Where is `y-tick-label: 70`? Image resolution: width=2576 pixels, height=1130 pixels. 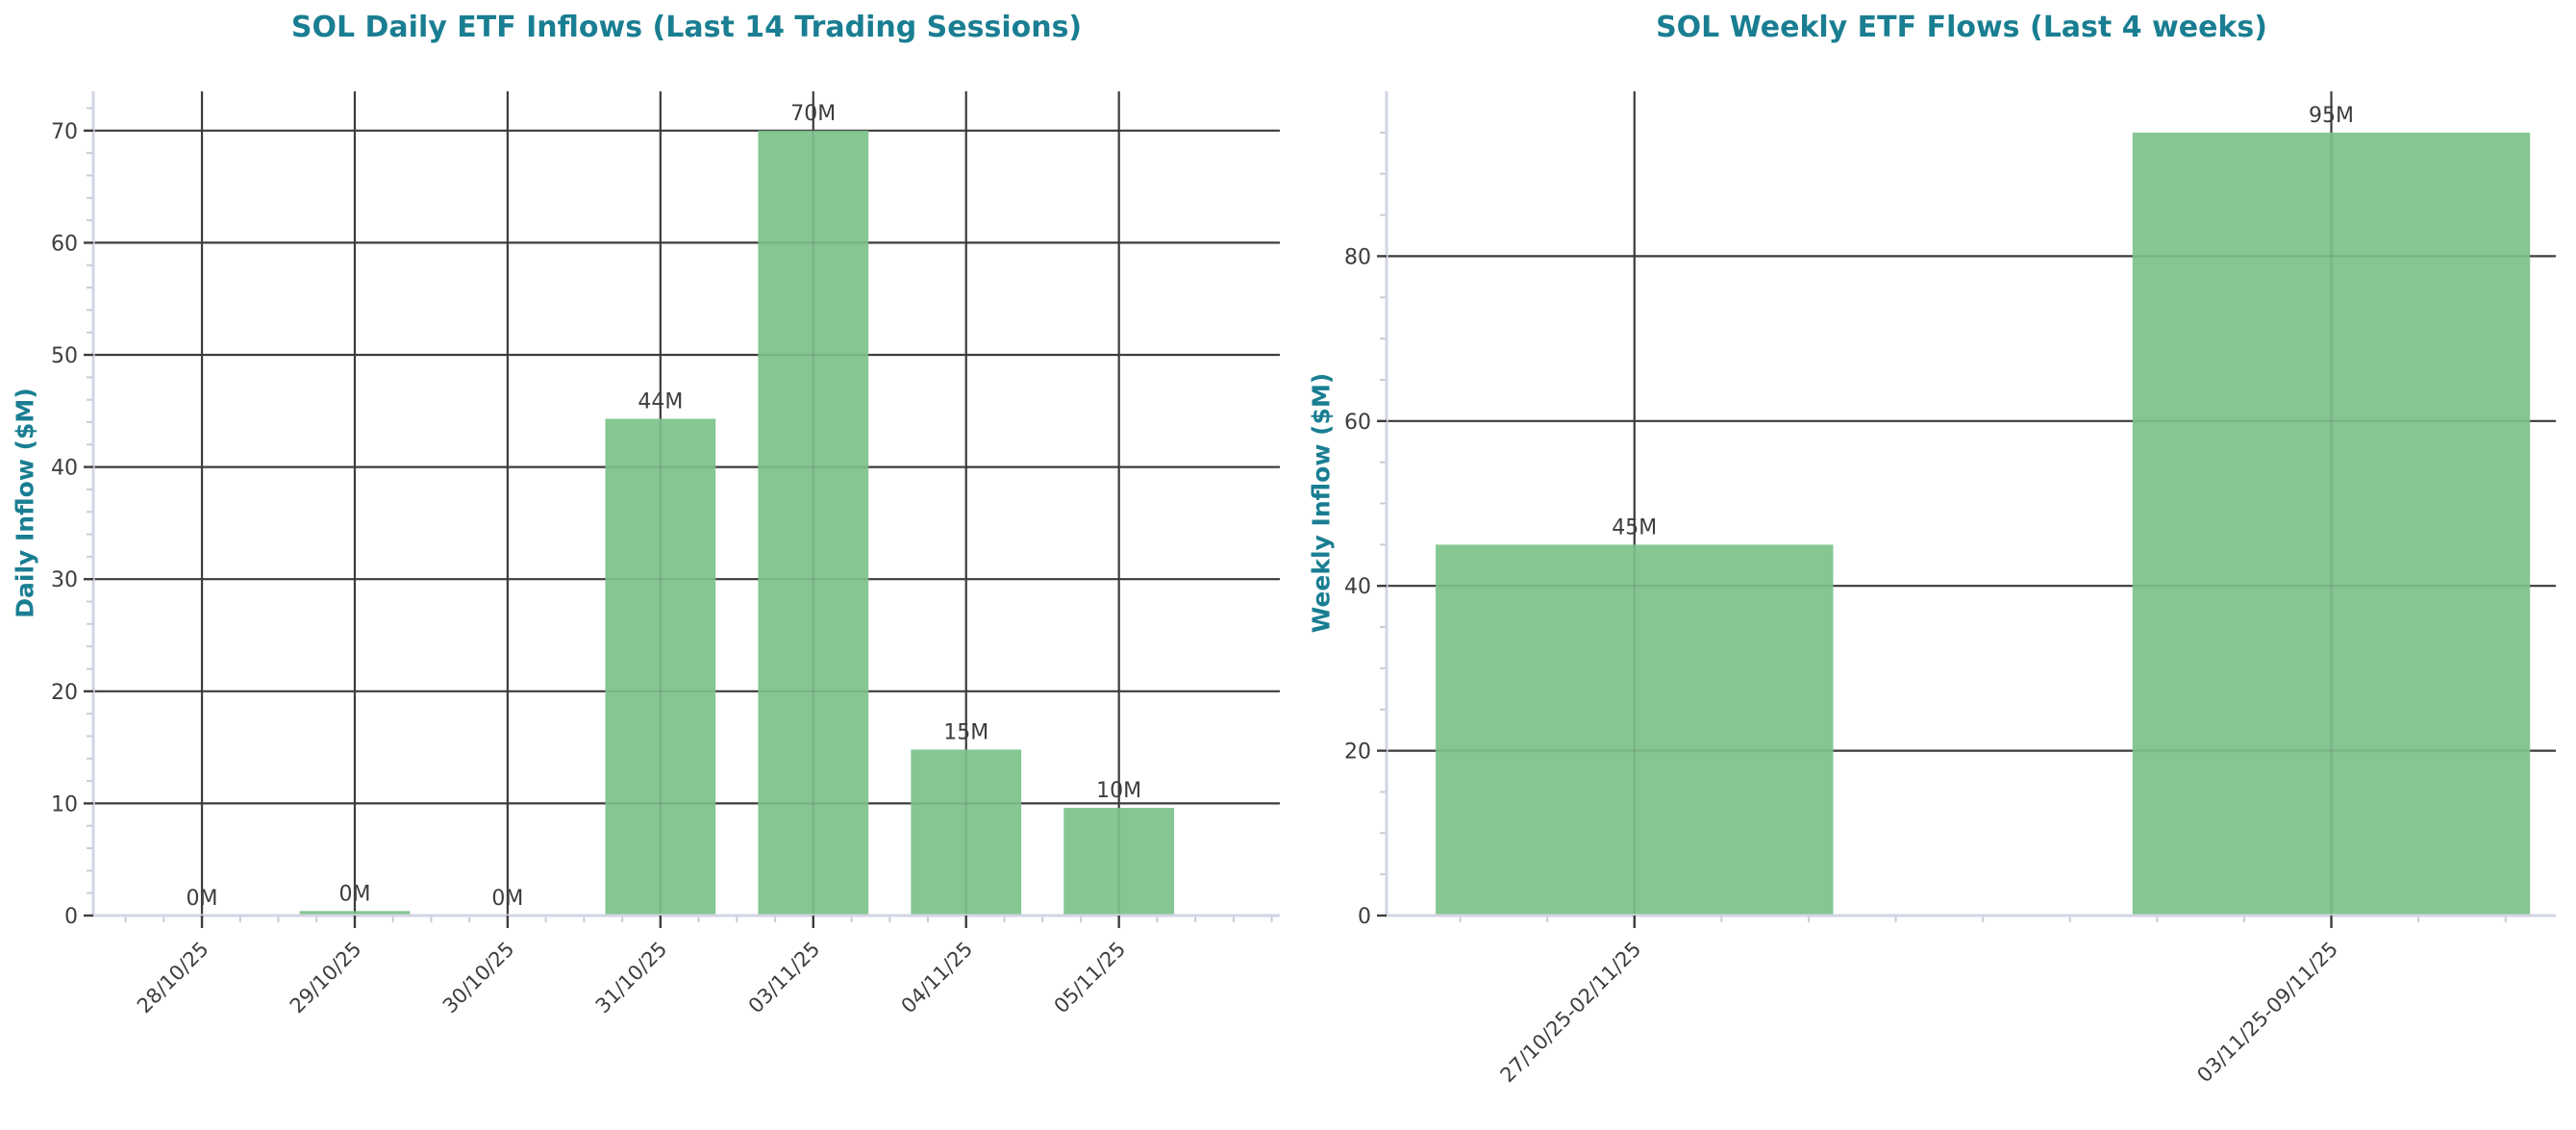 y-tick-label: 70 is located at coordinates (64, 132).